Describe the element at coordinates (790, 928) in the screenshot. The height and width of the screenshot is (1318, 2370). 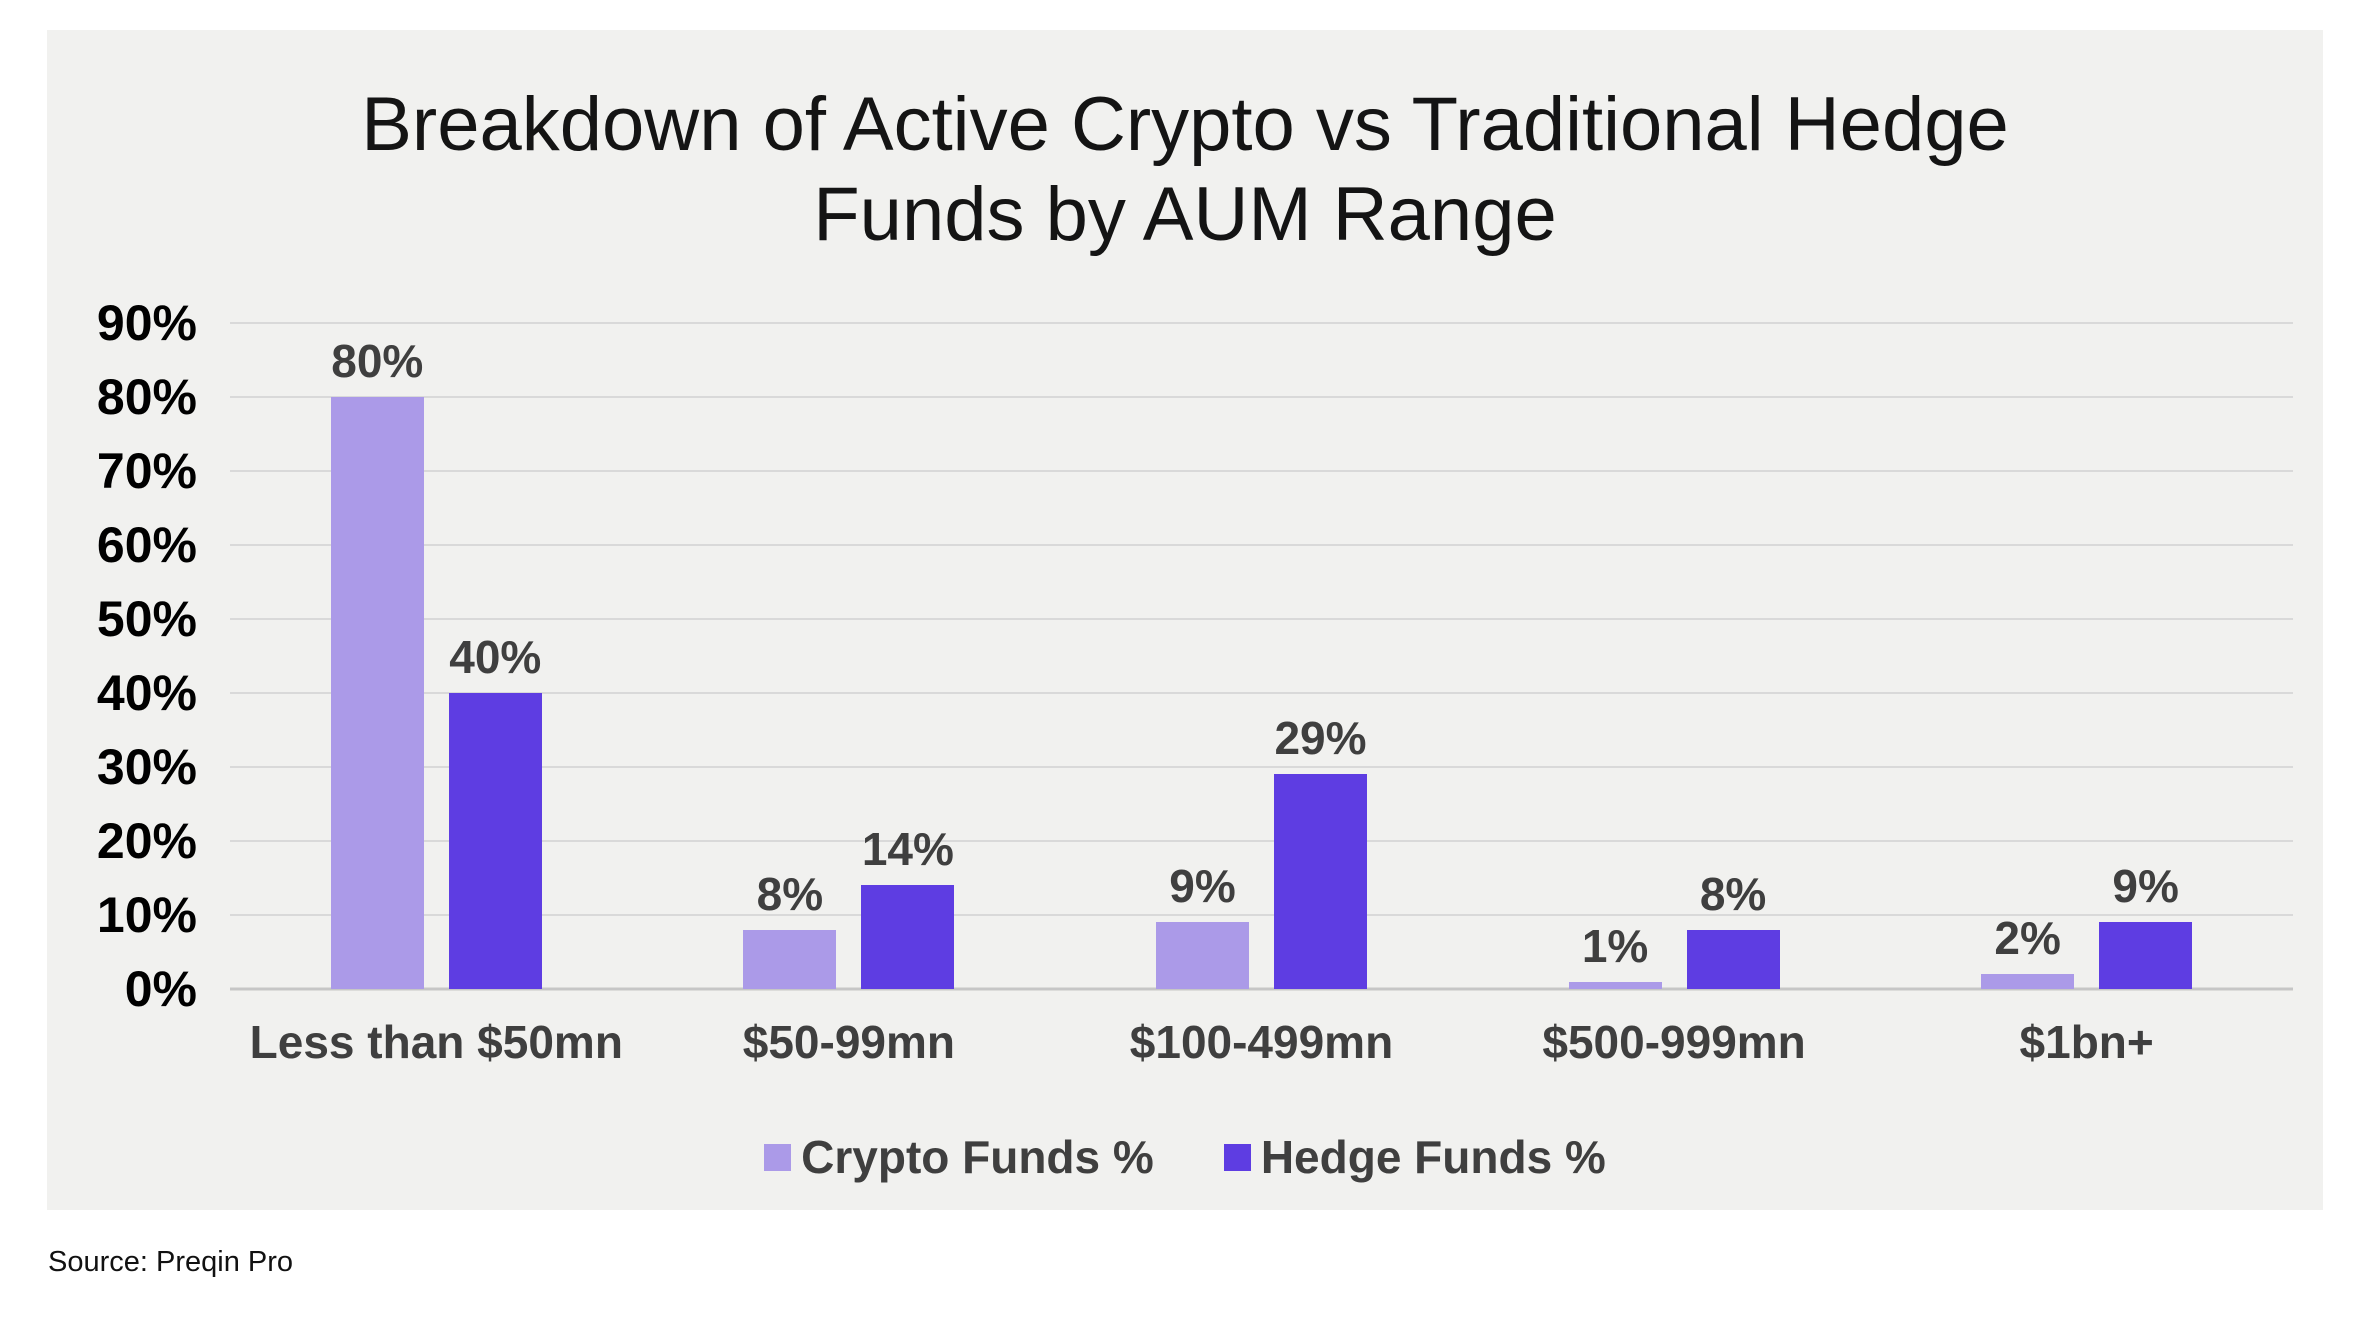
I see `bar-column-crypto-funds-50-99mn: 8%` at that location.